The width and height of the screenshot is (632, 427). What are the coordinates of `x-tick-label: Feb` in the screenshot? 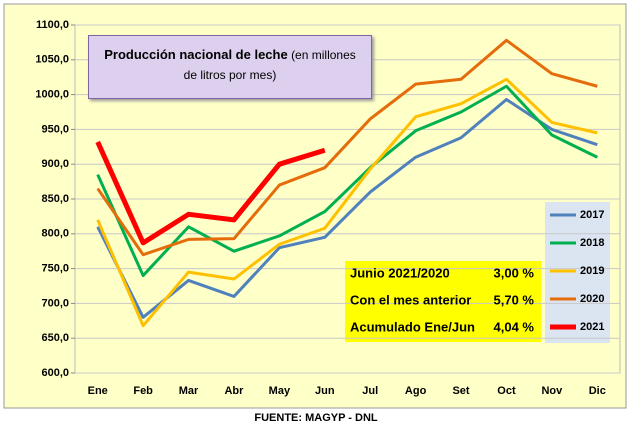 It's located at (143, 391).